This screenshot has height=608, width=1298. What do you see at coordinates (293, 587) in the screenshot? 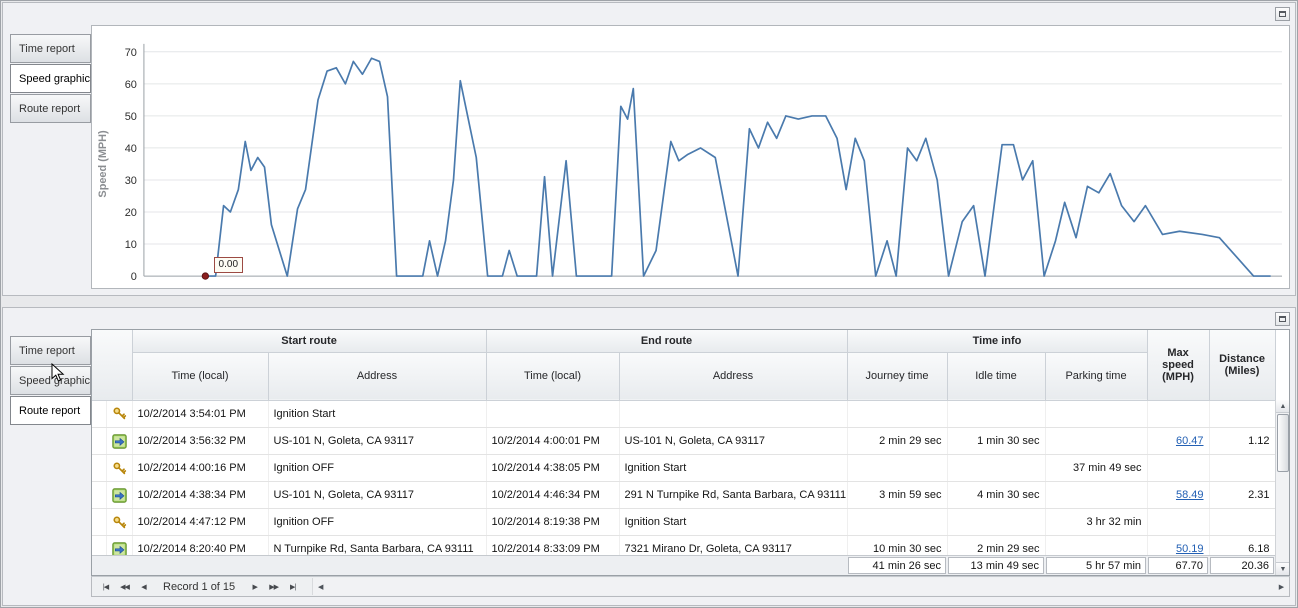
I see `last-record-button: ▶|` at bounding box center [293, 587].